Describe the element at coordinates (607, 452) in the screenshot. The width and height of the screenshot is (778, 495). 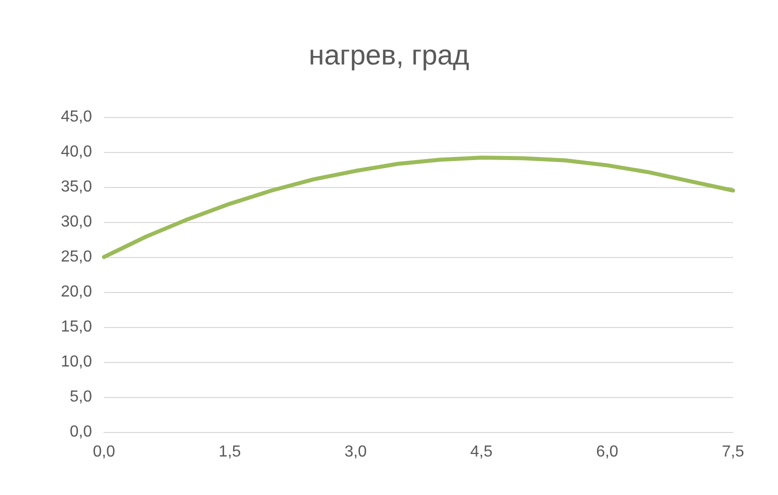
I see `x-tick-label: 6,0` at that location.